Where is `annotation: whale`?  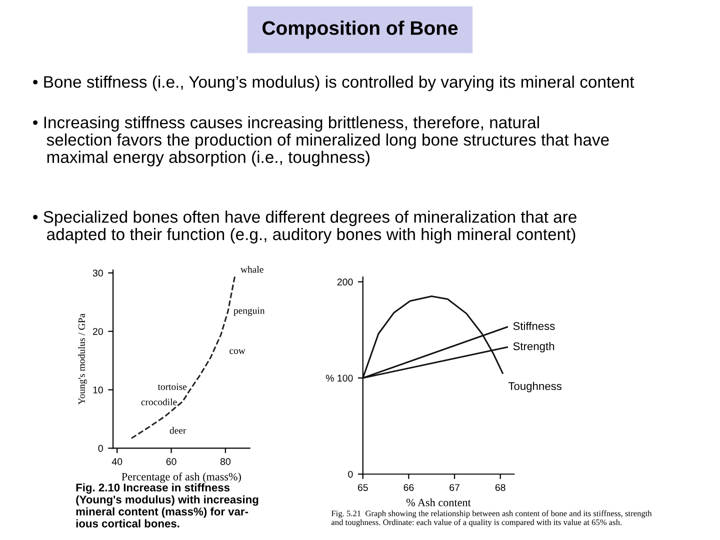 annotation: whale is located at coordinates (252, 269).